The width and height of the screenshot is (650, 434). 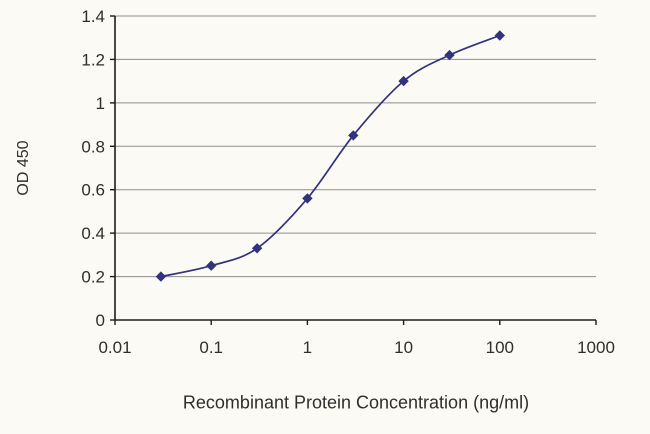 What do you see at coordinates (403, 347) in the screenshot?
I see `svg-text: 10` at bounding box center [403, 347].